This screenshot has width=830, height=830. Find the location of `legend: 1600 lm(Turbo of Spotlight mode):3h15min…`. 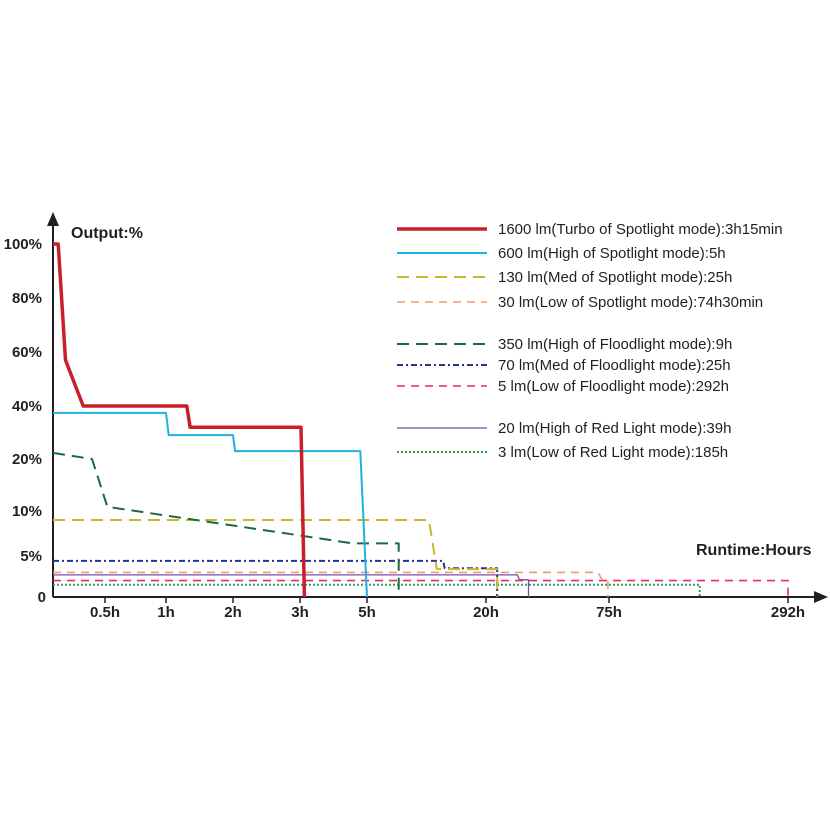

legend: 1600 lm(Turbo of Spotlight mode):3h15min… is located at coordinates (590, 341).